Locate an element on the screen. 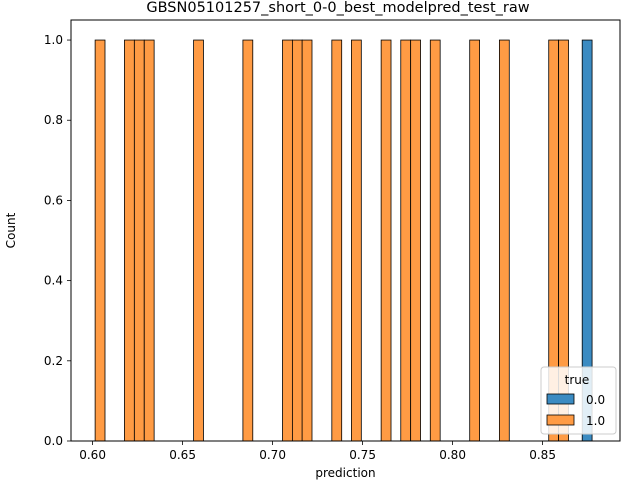 The width and height of the screenshot is (640, 480). y-tick-label-3: 0.6 is located at coordinates (53, 200).